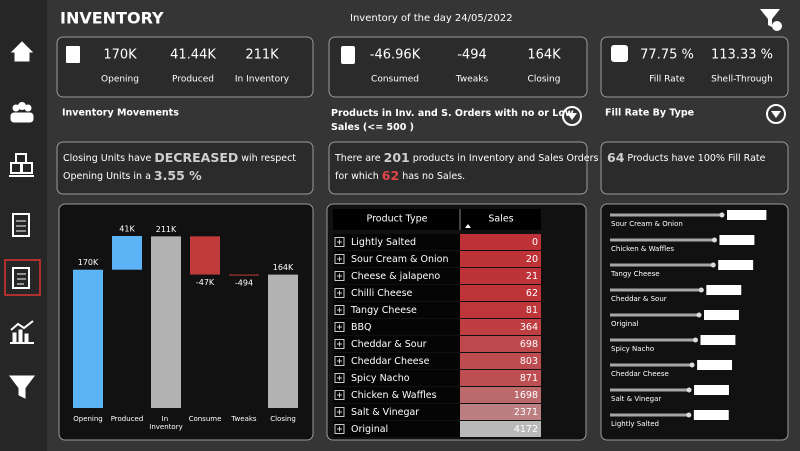 The width and height of the screenshot is (800, 451). I want to click on x-tick-label: Closing, so click(283, 419).